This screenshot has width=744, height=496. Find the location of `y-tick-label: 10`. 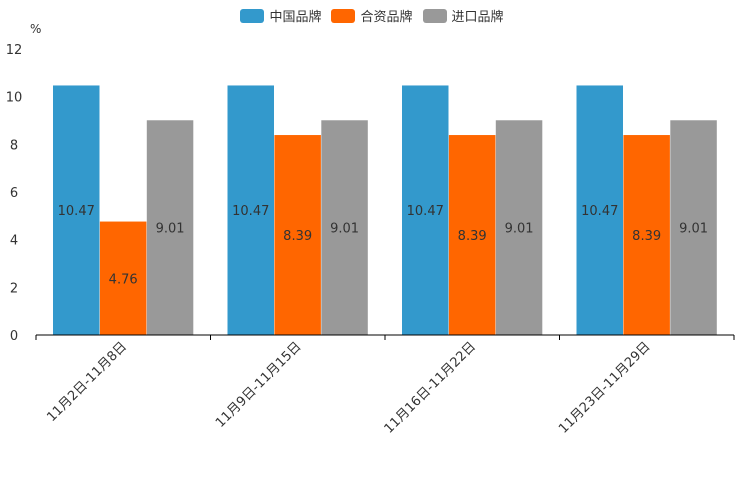

y-tick-label: 10 is located at coordinates (14, 98).